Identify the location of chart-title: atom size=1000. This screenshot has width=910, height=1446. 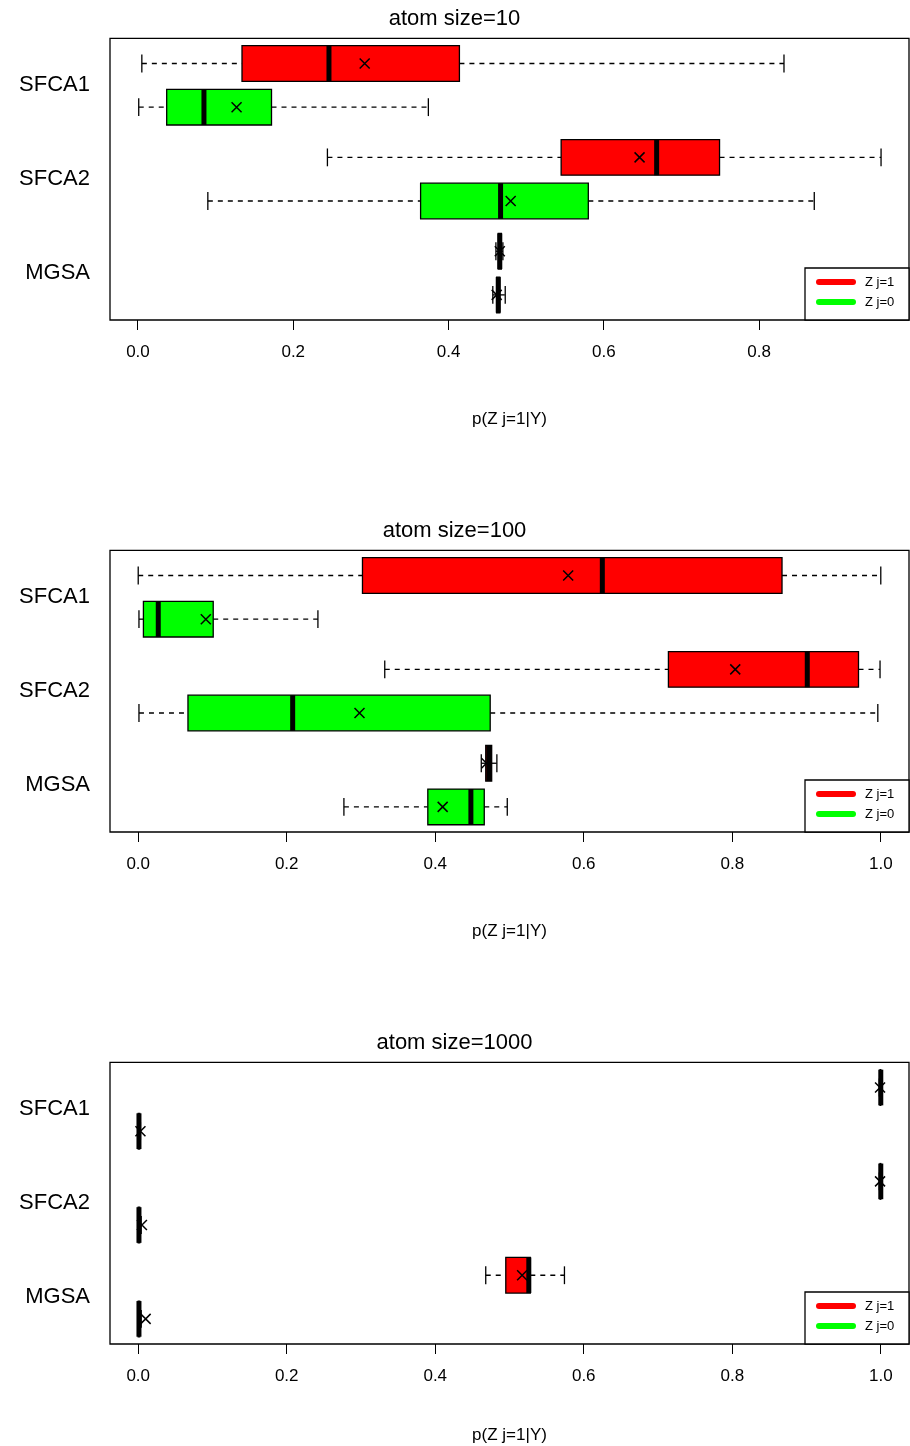
(454, 1042).